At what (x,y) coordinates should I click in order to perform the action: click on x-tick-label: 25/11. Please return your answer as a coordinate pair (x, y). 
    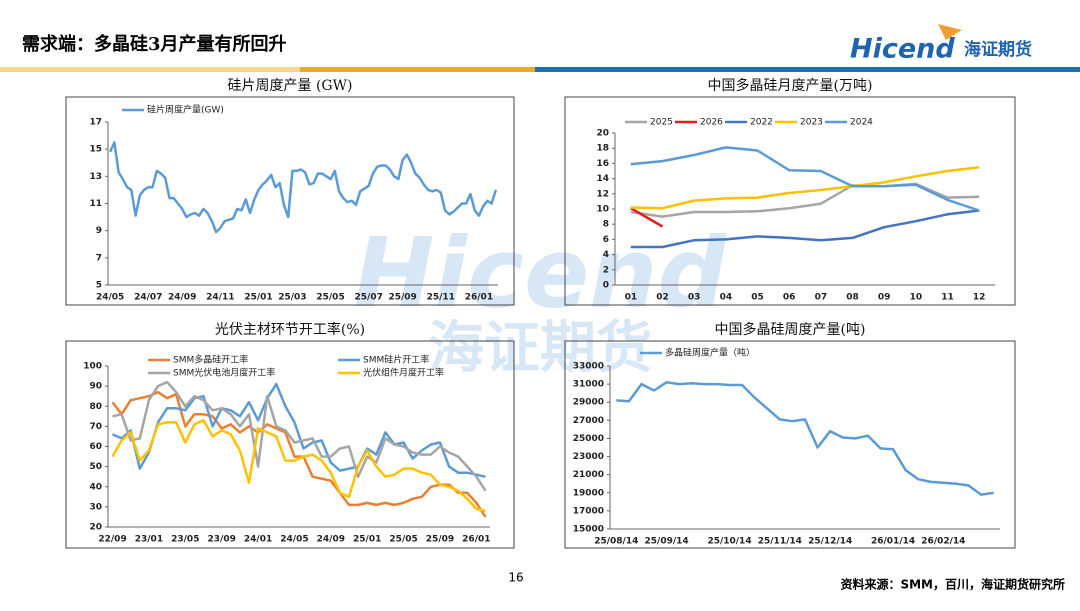
    Looking at the image, I should click on (441, 298).